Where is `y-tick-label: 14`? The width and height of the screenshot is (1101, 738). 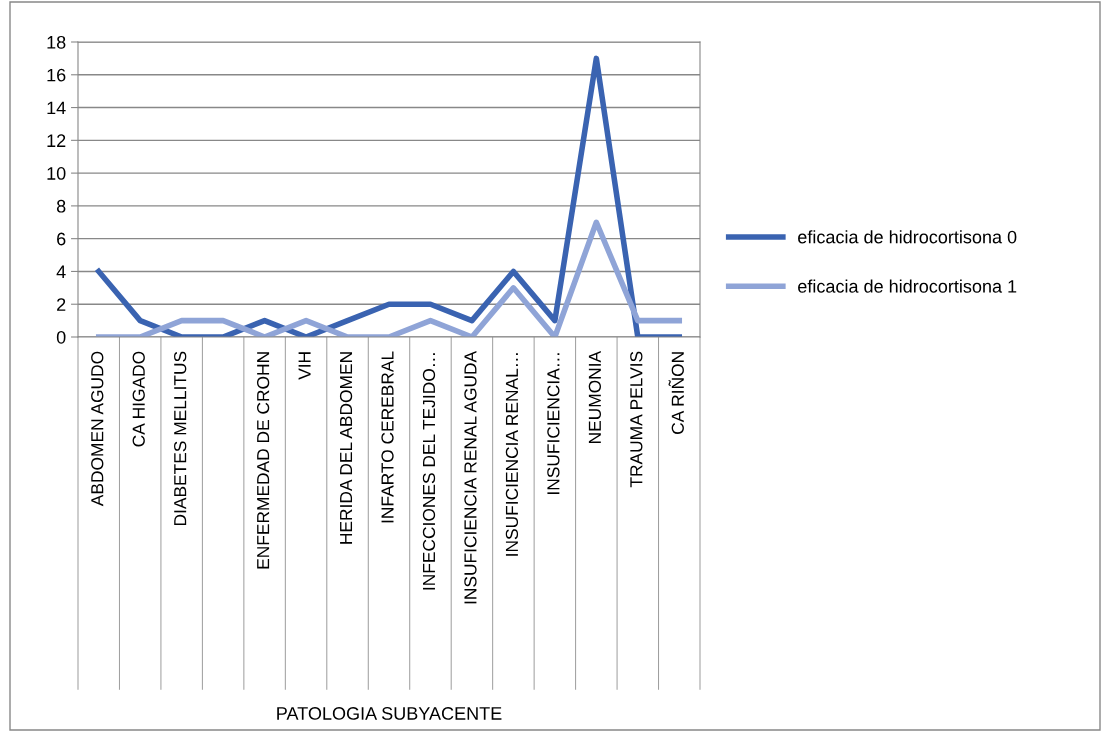
y-tick-label: 14 is located at coordinates (56, 108).